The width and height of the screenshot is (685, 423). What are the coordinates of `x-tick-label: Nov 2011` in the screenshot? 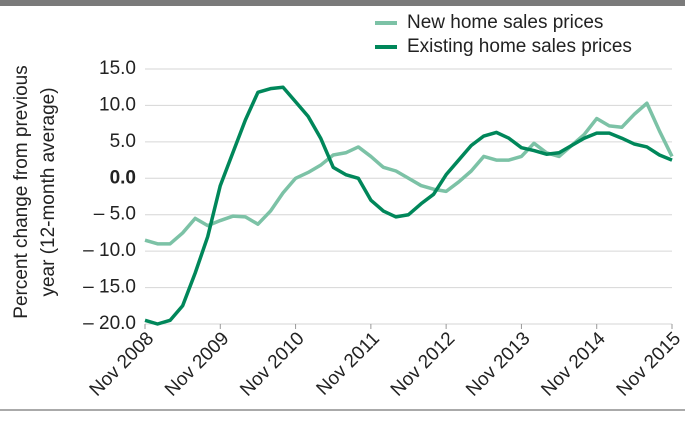 It's located at (348, 363).